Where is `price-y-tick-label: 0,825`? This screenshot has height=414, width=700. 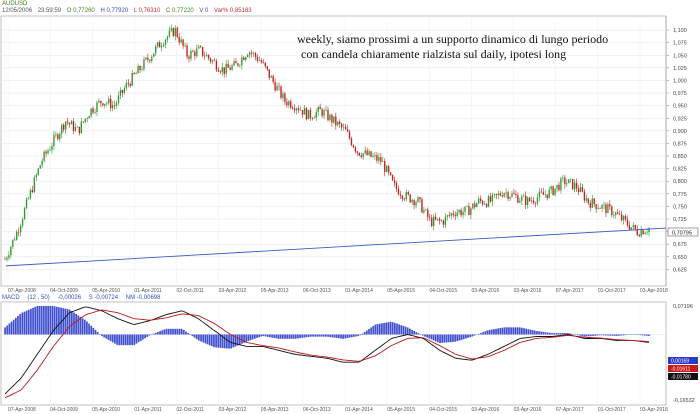
price-y-tick-label: 0,825 is located at coordinates (680, 170).